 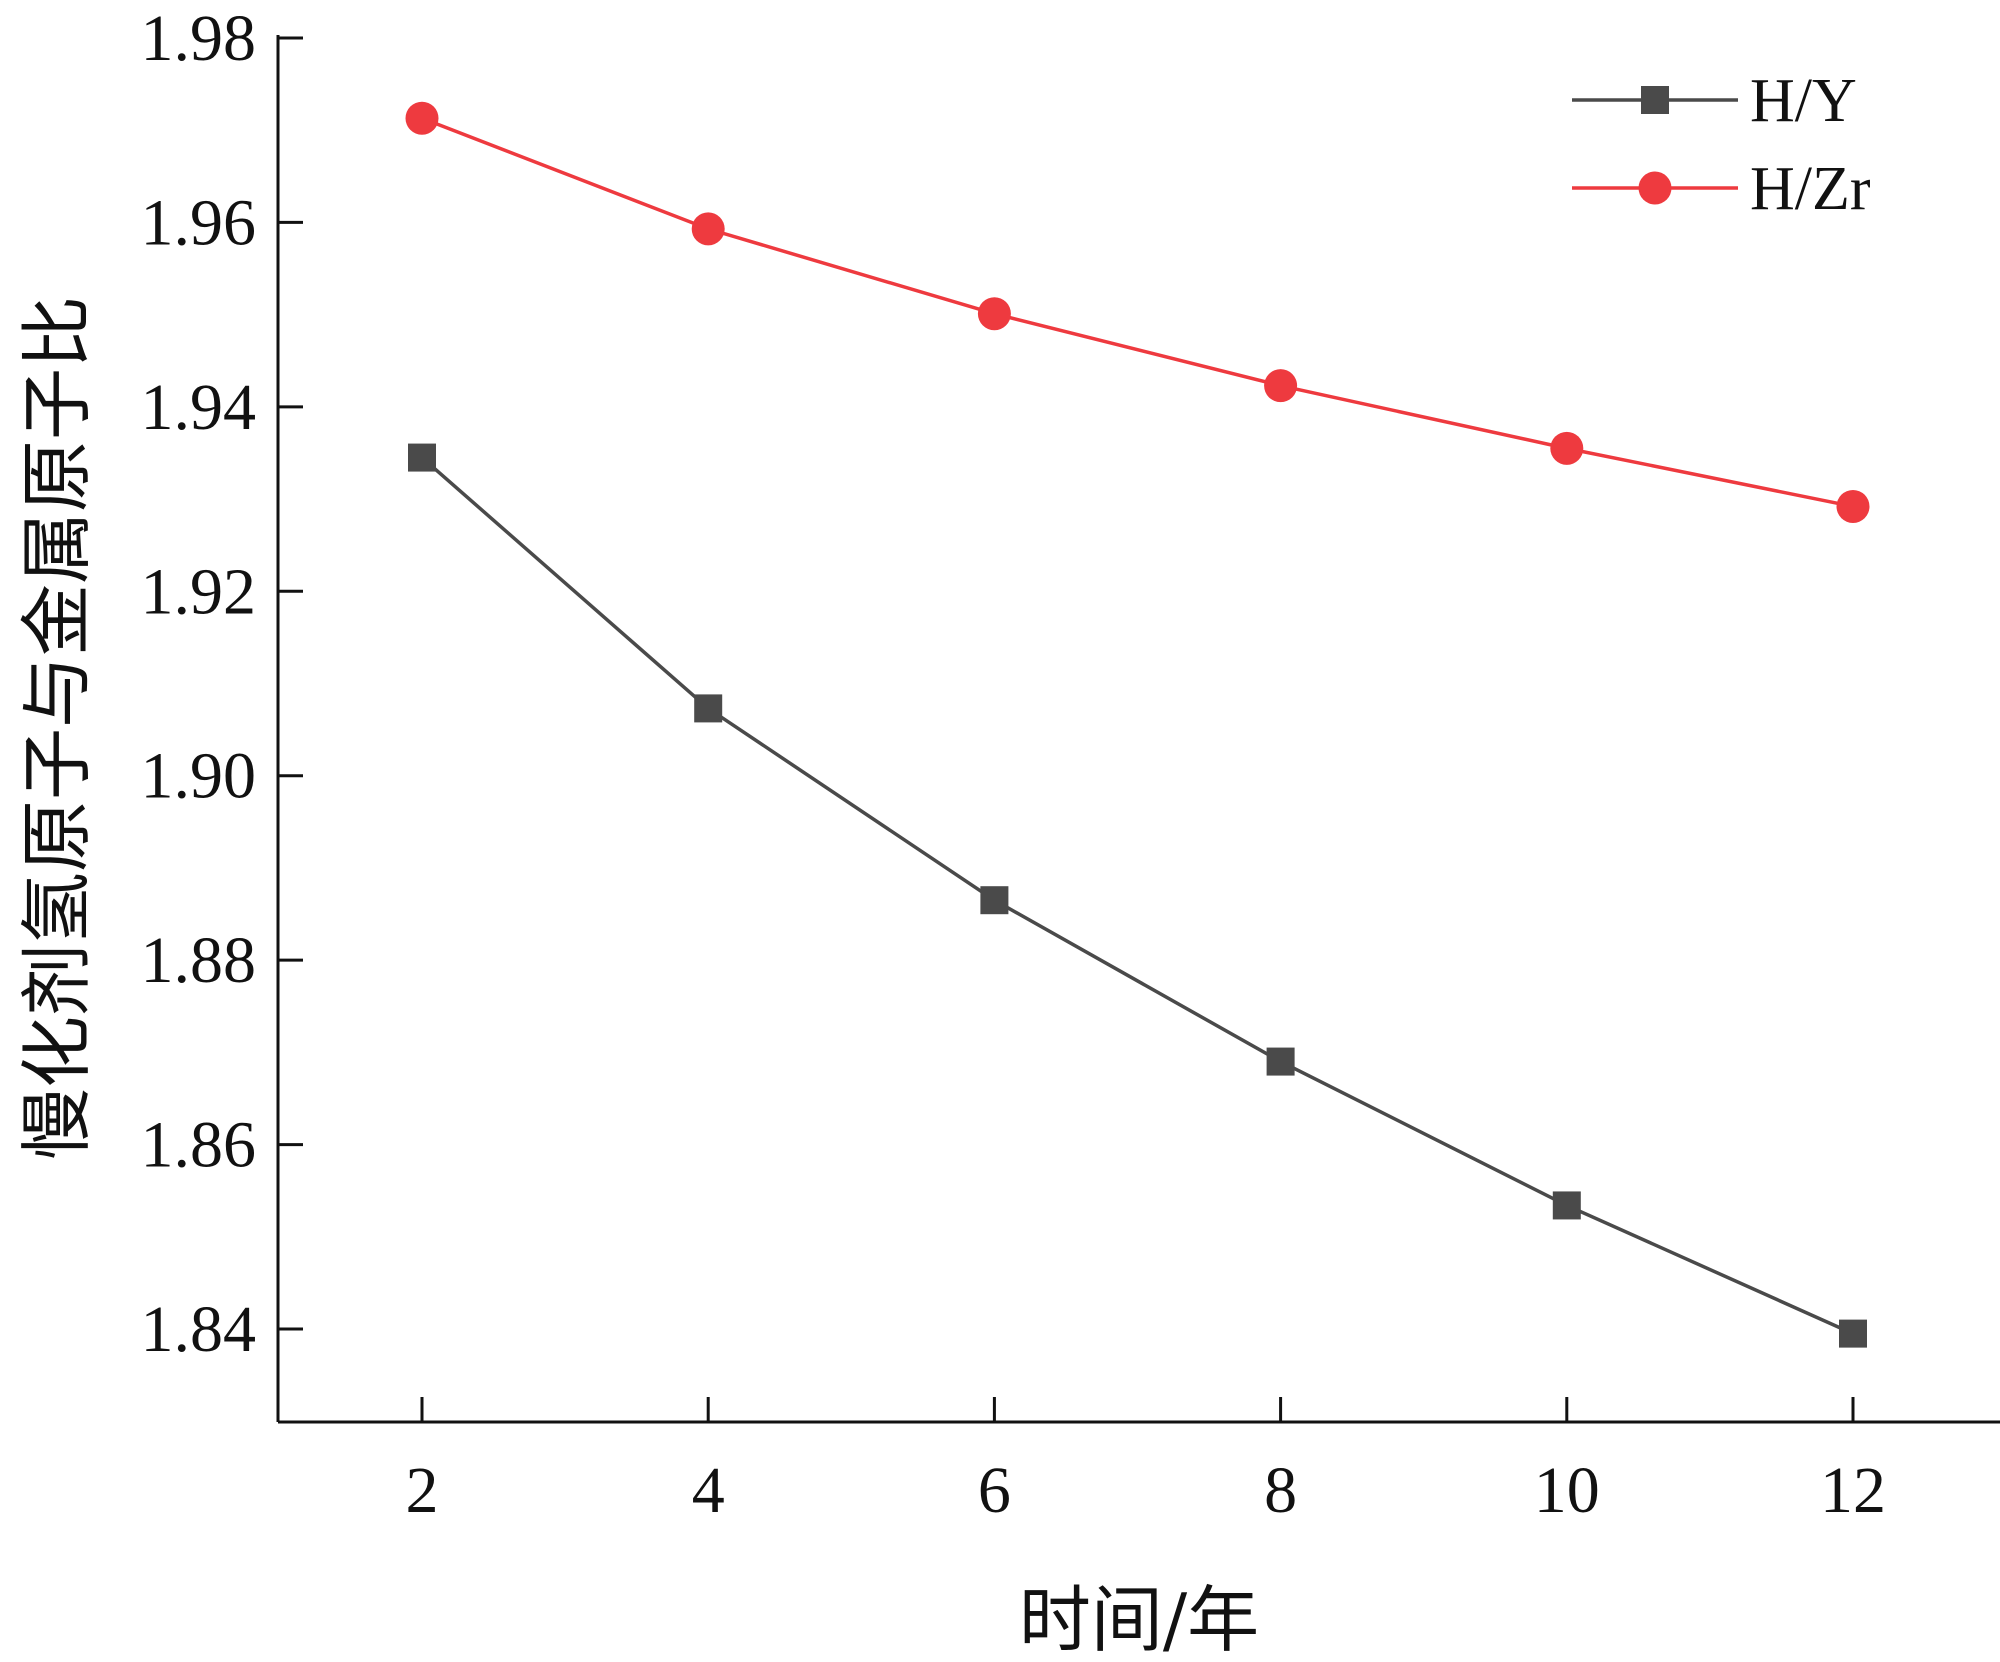 I want to click on x-tick-label: 8, so click(x=1280, y=1490).